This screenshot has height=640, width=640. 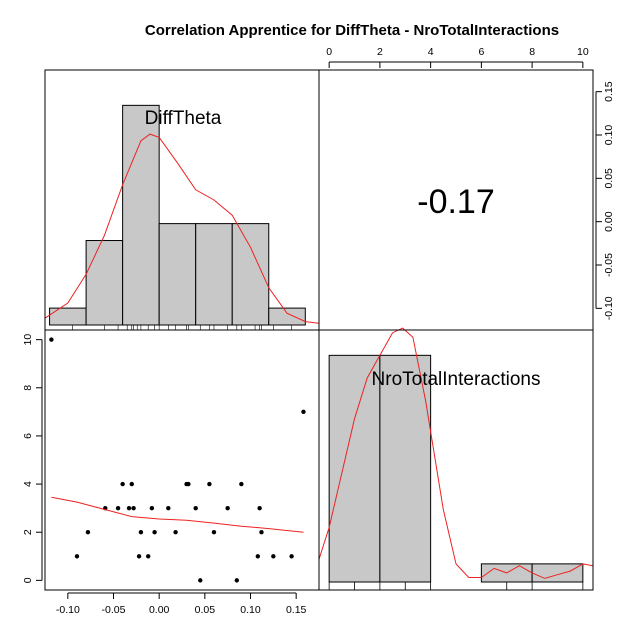 I want to click on right-axis-tick-label: 0.00, so click(x=609, y=221).